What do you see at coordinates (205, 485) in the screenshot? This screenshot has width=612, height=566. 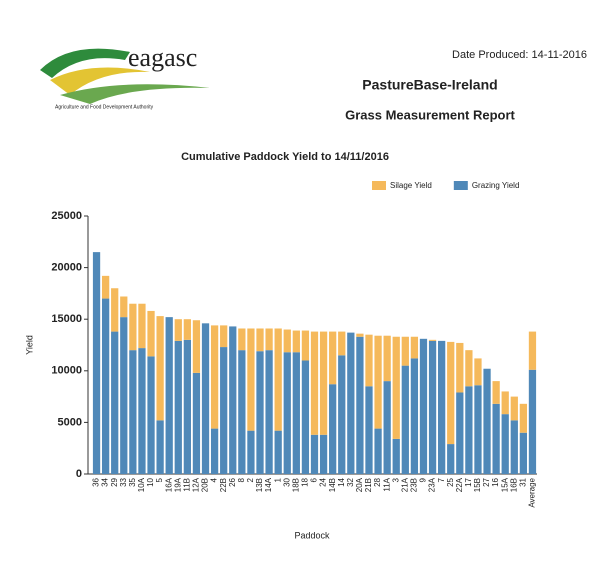 I see `x-tick-label: 20B` at bounding box center [205, 485].